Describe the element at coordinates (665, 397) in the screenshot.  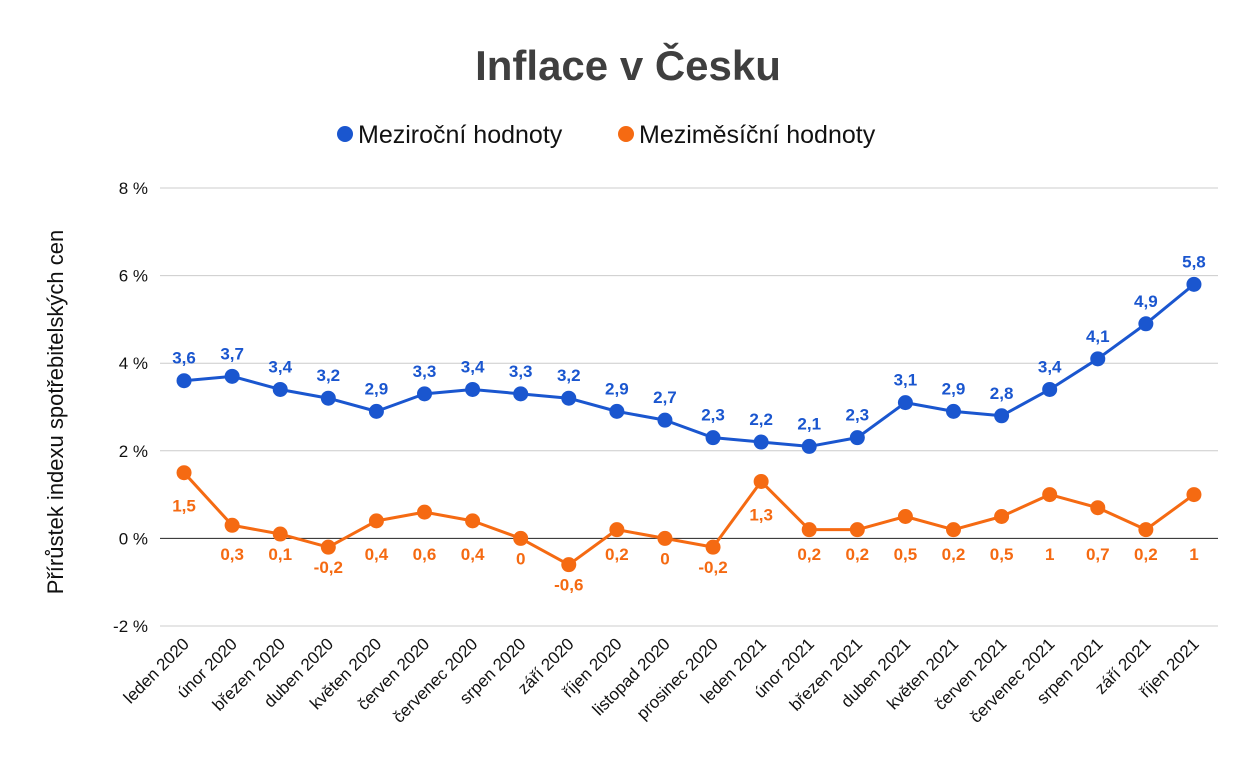
I see `data-label: 2,7` at that location.